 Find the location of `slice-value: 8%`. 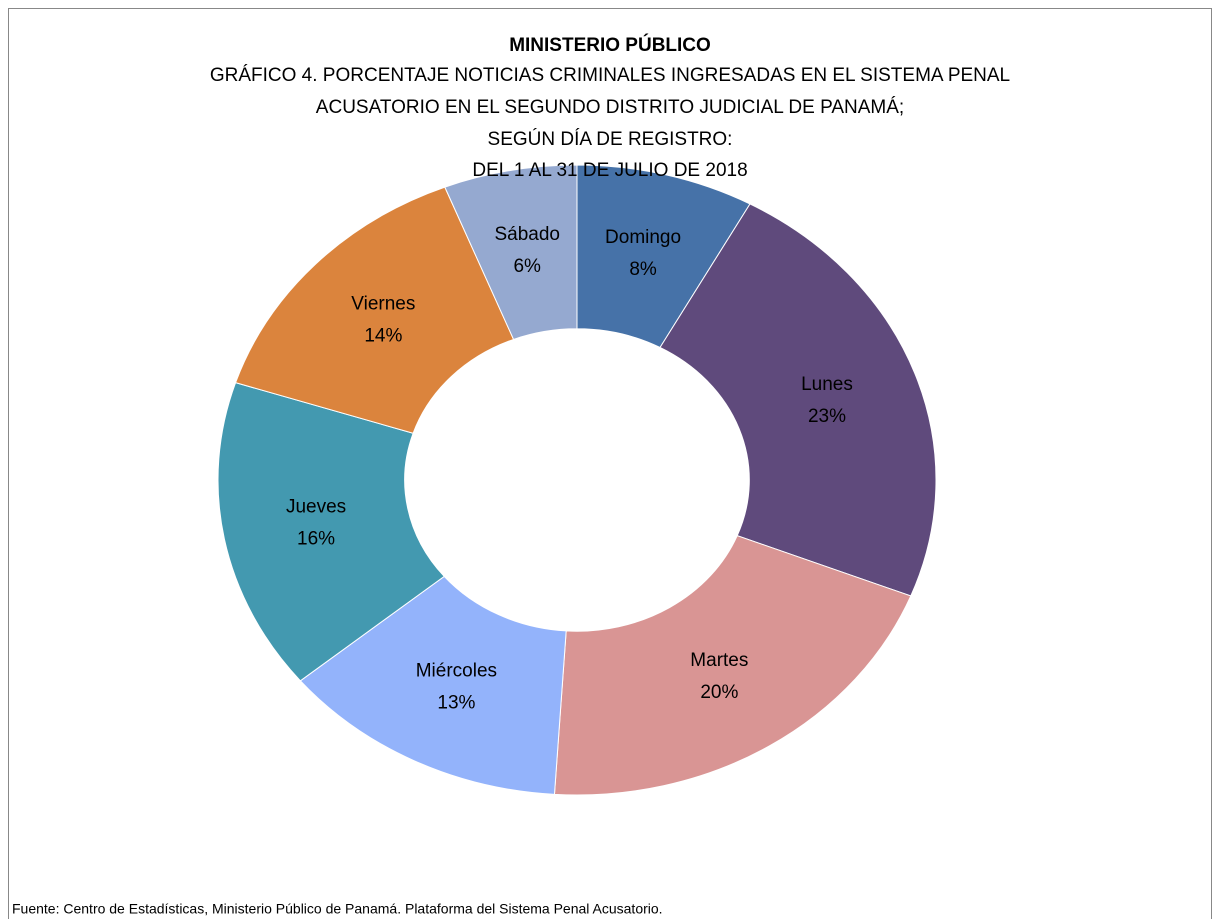

slice-value: 8% is located at coordinates (643, 269).